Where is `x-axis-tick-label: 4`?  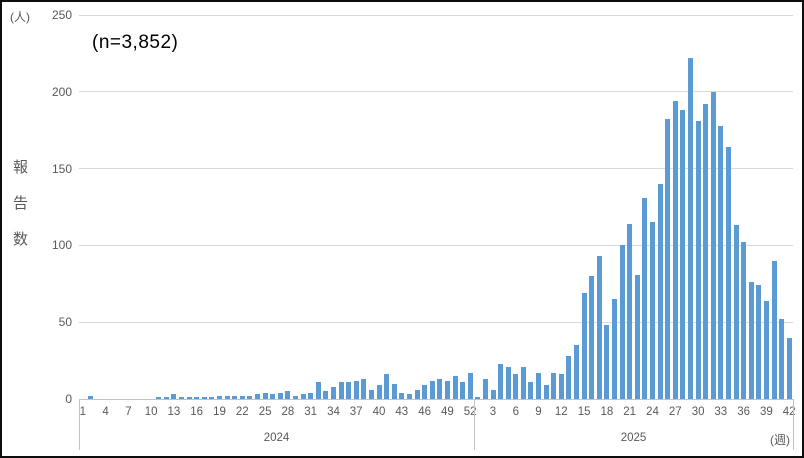
x-axis-tick-label: 4 is located at coordinates (105, 412).